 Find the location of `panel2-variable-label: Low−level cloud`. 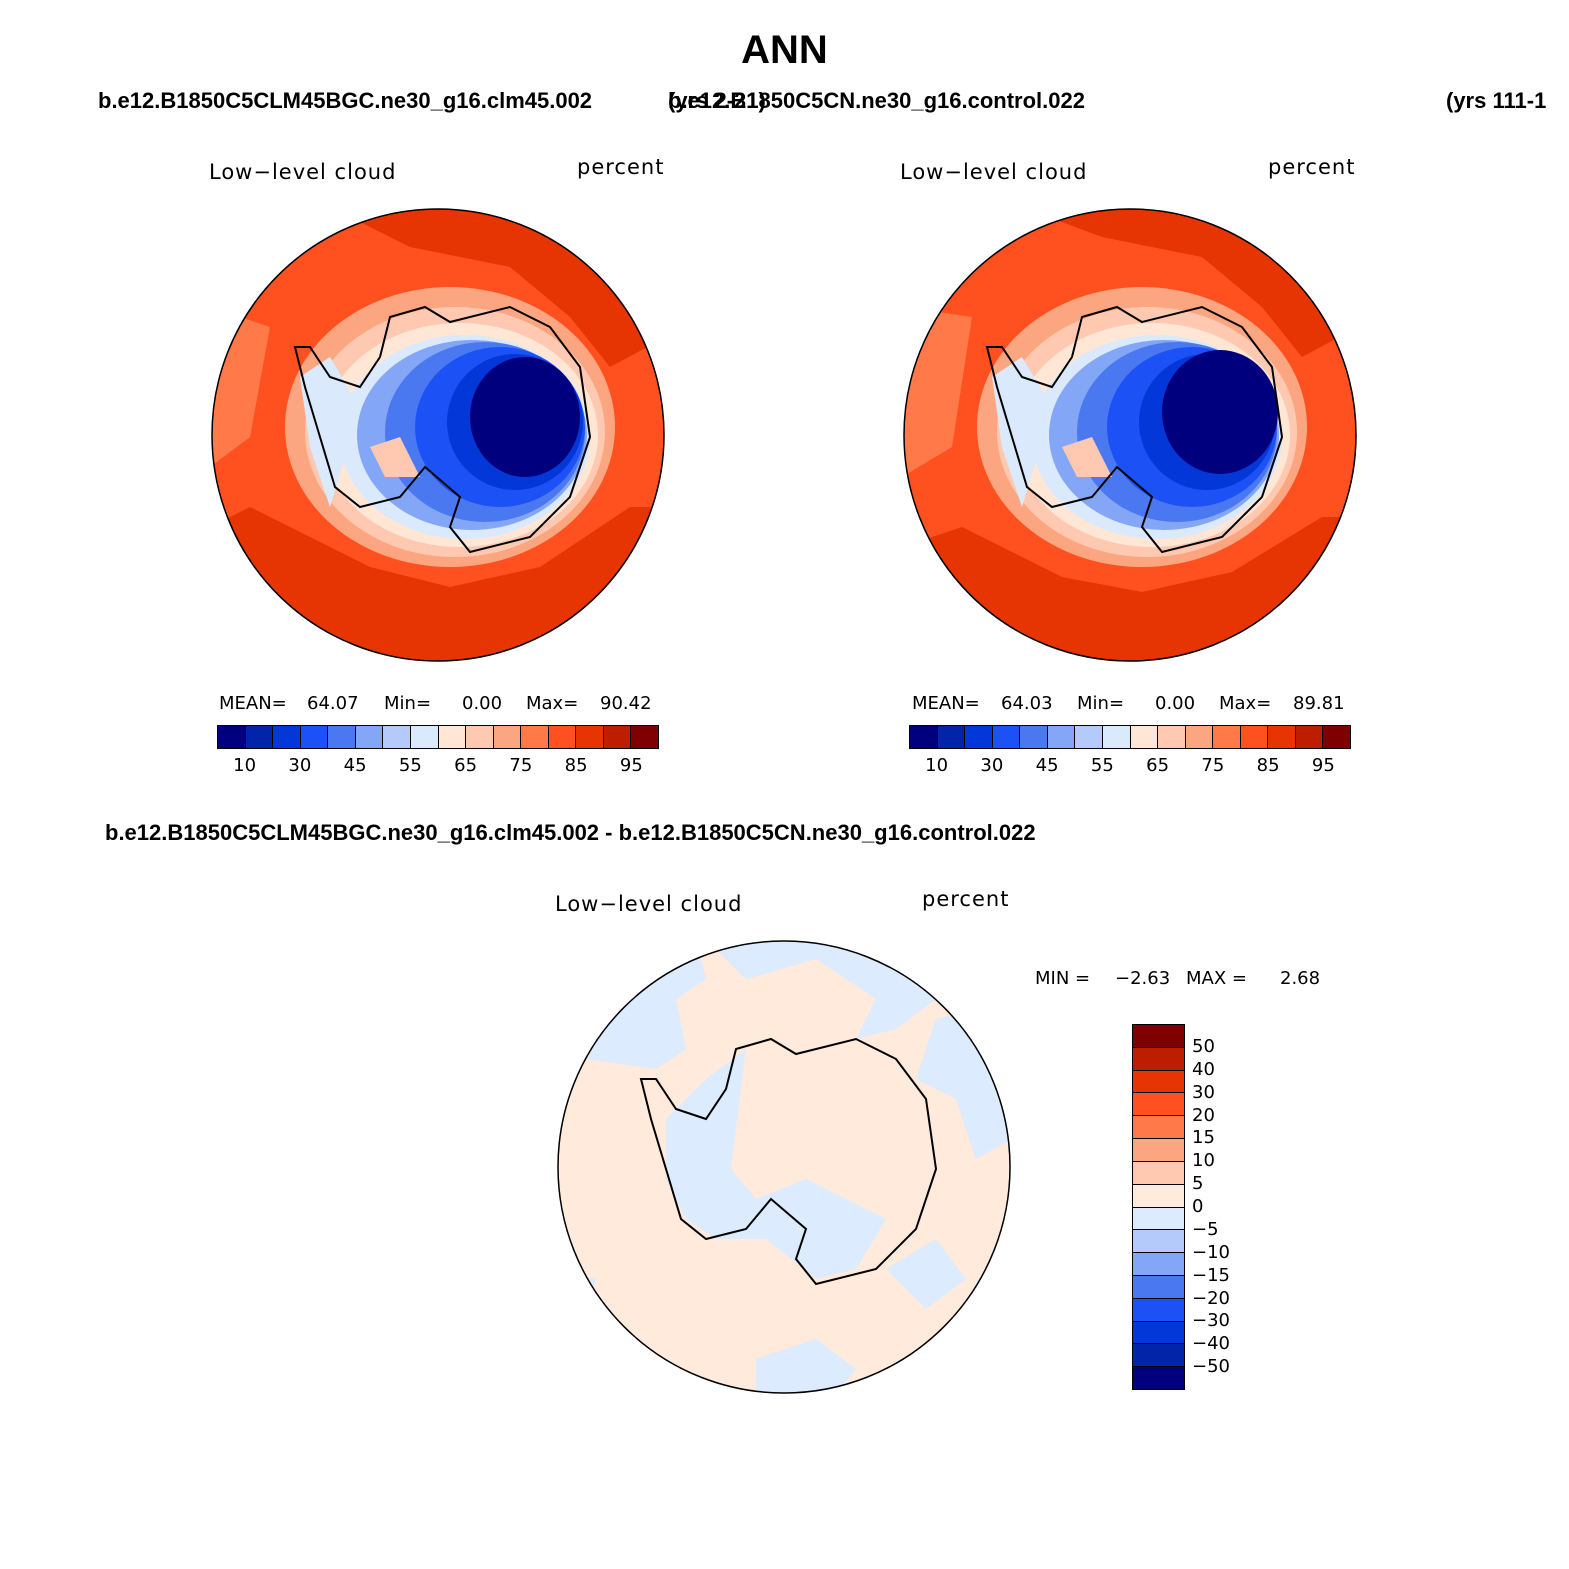

panel2-variable-label: Low−level cloud is located at coordinates (994, 172).